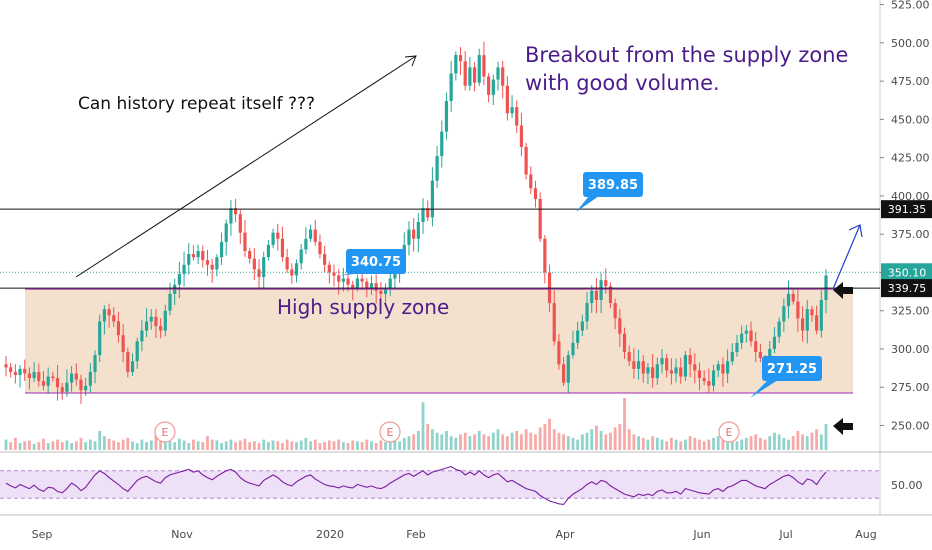  Describe the element at coordinates (846, 257) in the screenshot. I see `breakout-arrow-line` at that location.